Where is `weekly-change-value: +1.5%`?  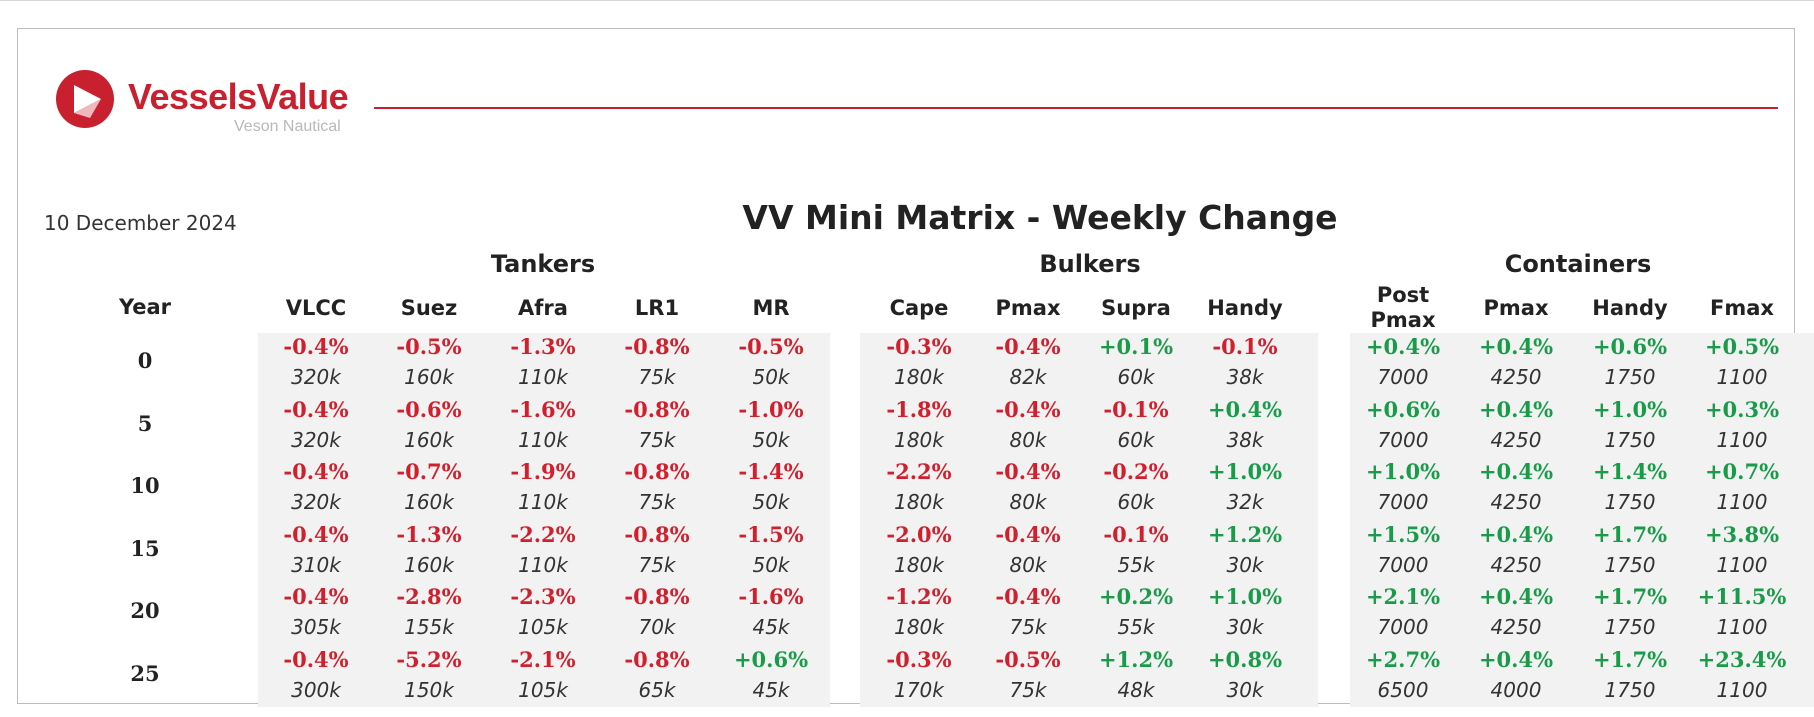 weekly-change-value: +1.5% is located at coordinates (1403, 534).